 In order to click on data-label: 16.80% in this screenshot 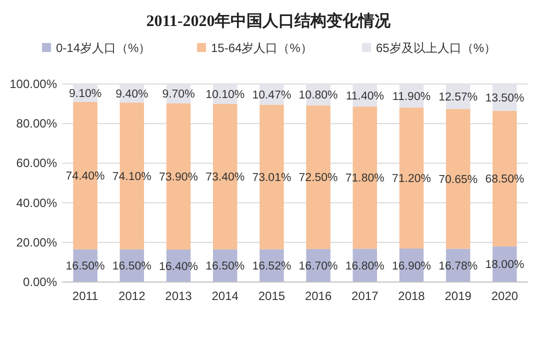, I will do `click(364, 266)`.